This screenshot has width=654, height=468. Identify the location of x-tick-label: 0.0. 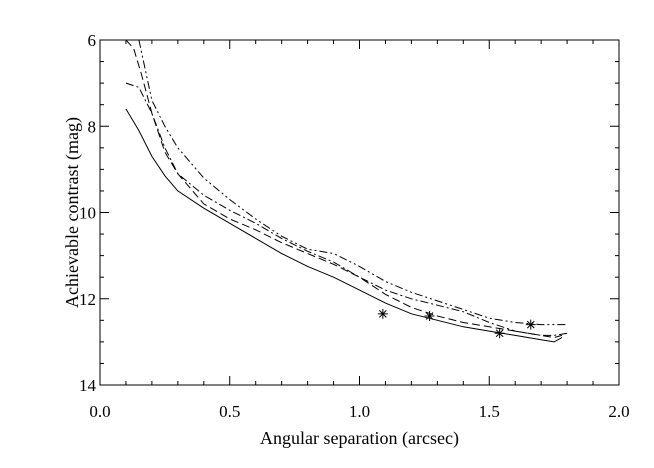
(99, 411).